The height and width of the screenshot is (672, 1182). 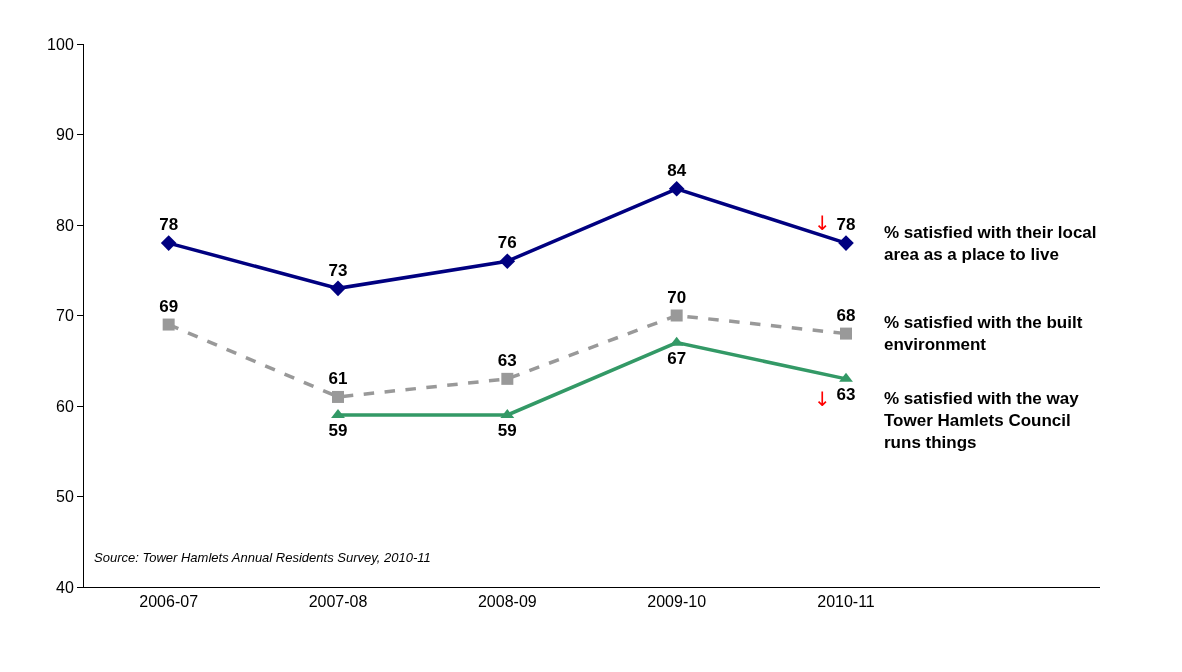 I want to click on data-label: 61, so click(x=338, y=379).